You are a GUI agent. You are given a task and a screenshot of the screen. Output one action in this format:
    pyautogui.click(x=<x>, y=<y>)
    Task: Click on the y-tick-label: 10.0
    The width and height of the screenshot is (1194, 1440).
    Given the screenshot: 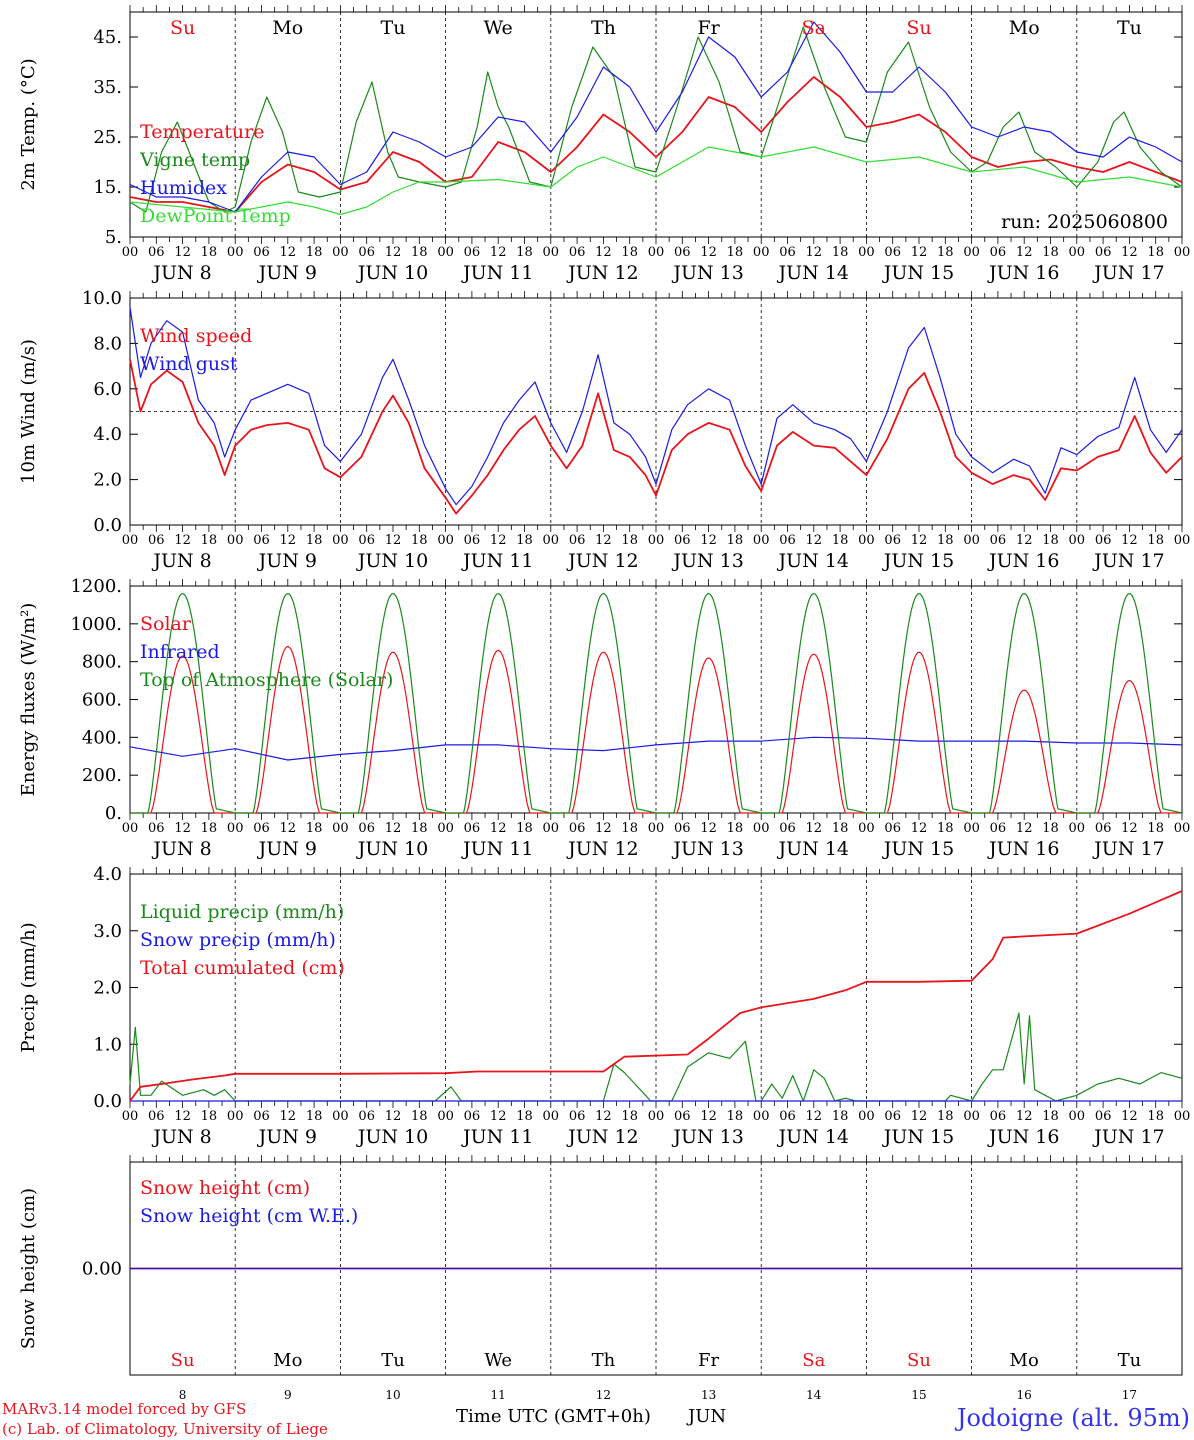 What is the action you would take?
    pyautogui.click(x=102, y=298)
    